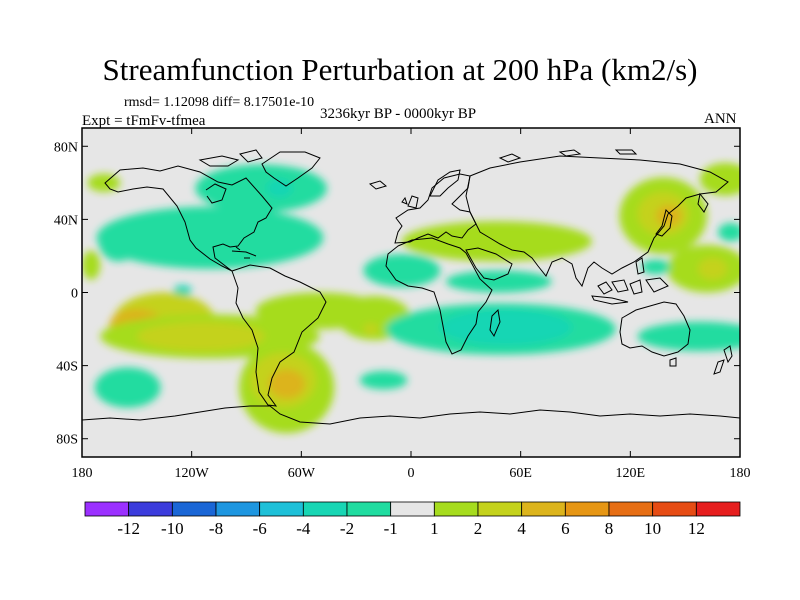 The width and height of the screenshot is (800, 600). Describe the element at coordinates (521, 528) in the screenshot. I see `colorbar-label-9: 4` at that location.